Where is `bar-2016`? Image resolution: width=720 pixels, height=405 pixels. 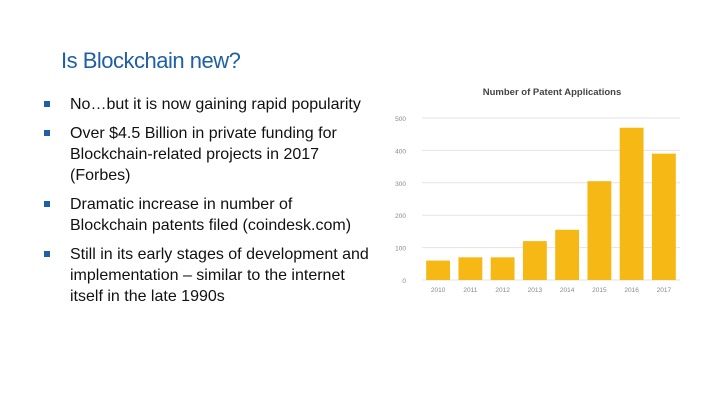
bar-2016 is located at coordinates (631, 203).